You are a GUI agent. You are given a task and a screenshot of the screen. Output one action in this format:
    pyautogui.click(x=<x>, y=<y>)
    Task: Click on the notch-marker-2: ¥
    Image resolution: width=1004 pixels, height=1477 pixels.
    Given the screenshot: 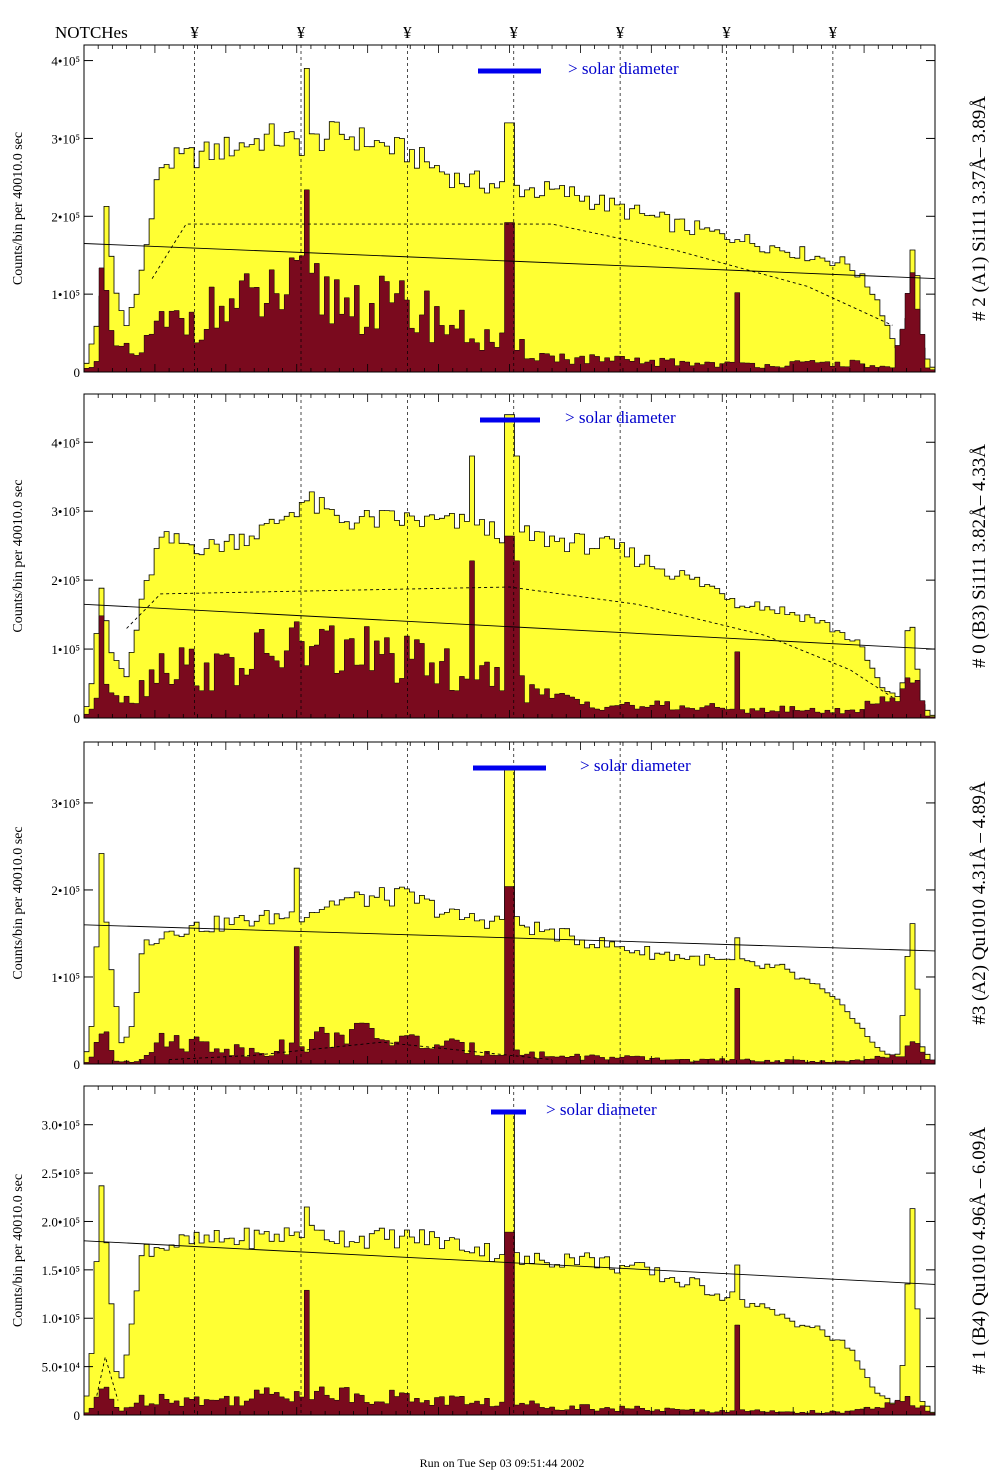 What is the action you would take?
    pyautogui.click(x=301, y=32)
    